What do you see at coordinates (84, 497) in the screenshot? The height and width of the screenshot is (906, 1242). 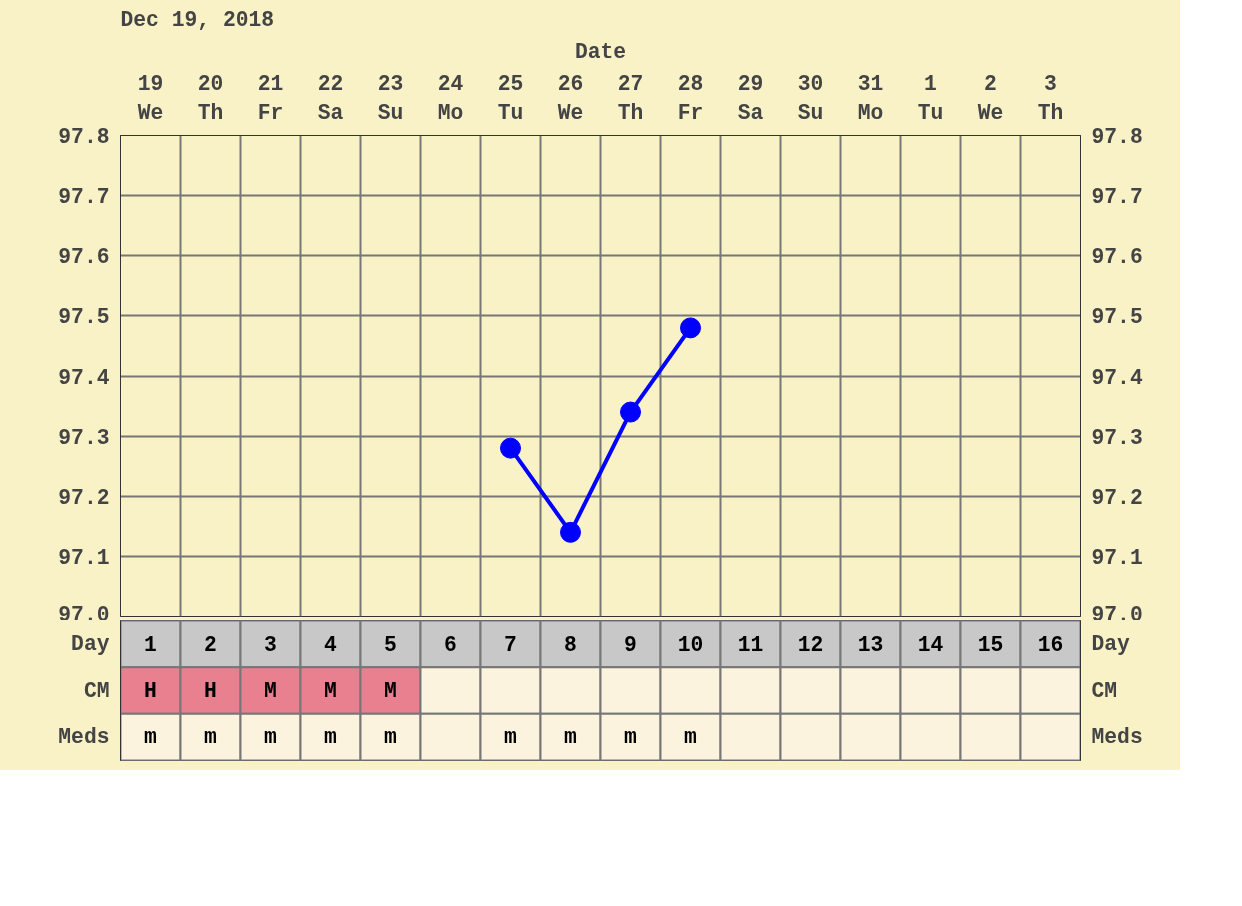 I see `y-tick-label: 97.2` at bounding box center [84, 497].